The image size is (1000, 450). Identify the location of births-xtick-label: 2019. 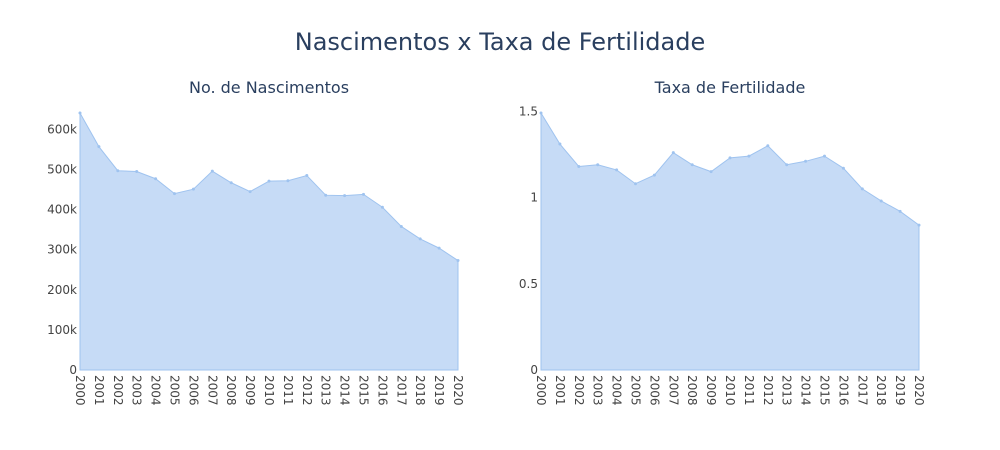
(439, 390).